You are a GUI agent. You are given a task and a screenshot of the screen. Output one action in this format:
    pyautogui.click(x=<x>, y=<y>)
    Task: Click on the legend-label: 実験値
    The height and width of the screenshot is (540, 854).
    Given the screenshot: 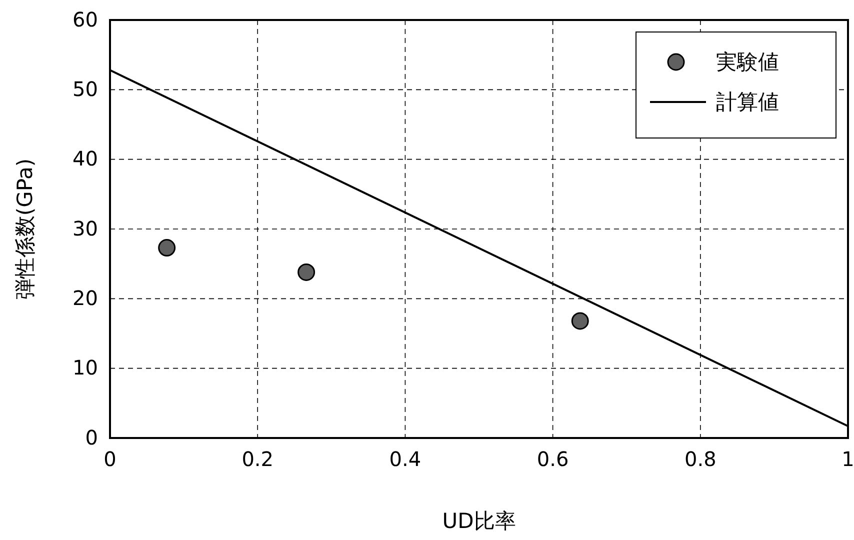 What is the action you would take?
    pyautogui.click(x=747, y=62)
    